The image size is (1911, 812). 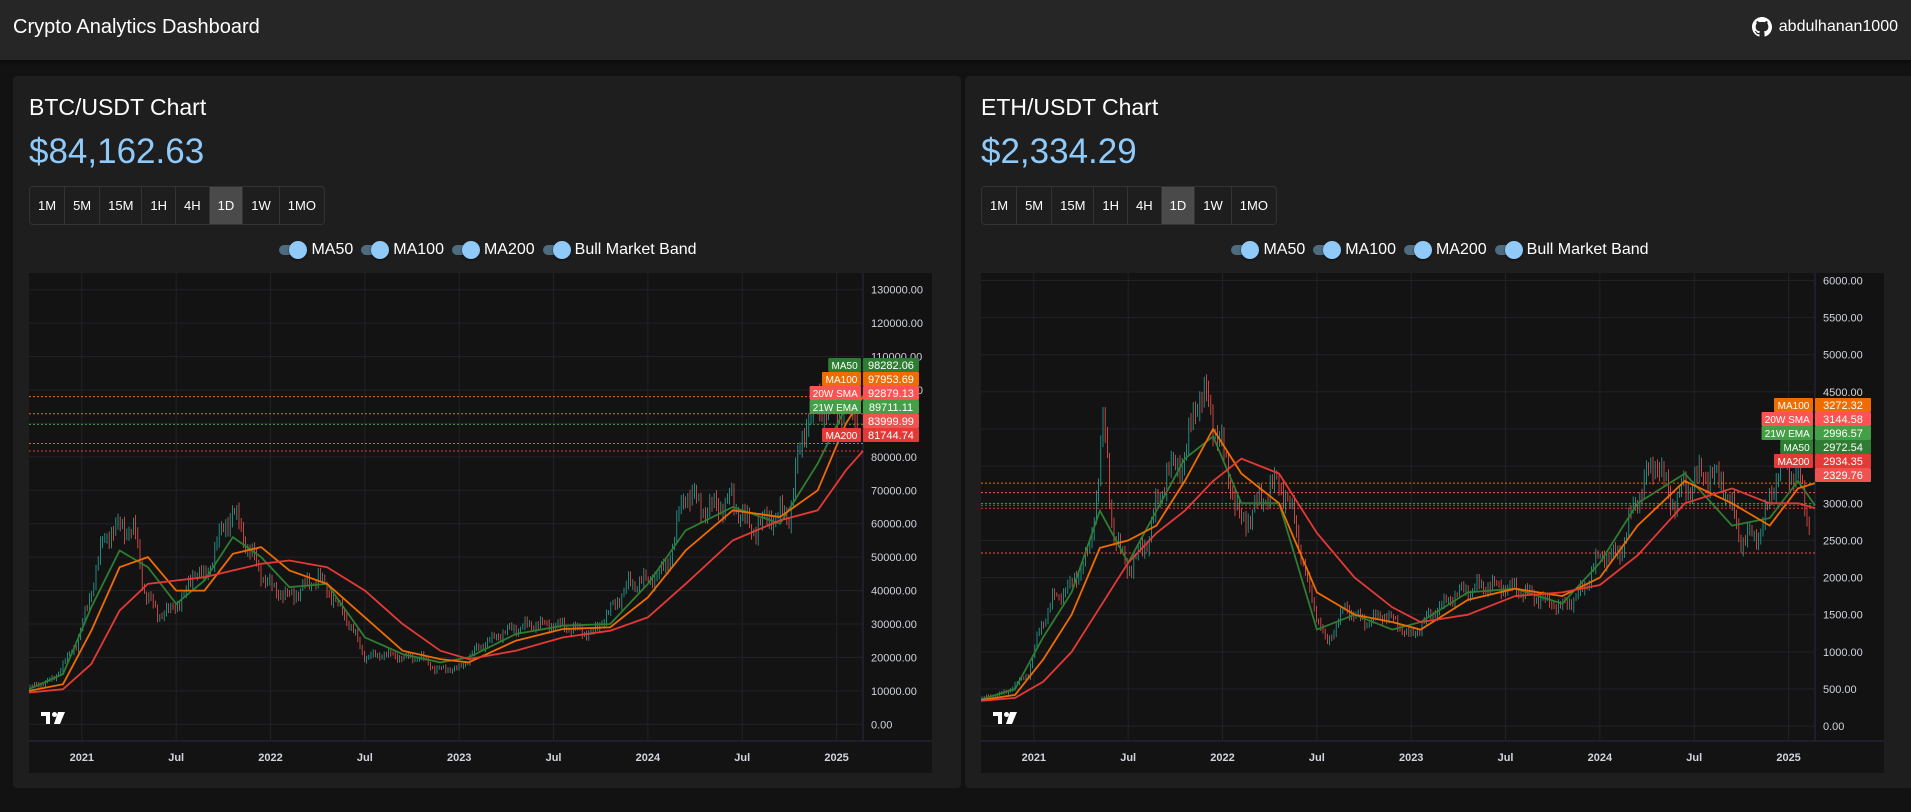 What do you see at coordinates (1788, 758) in the screenshot?
I see `x-tick-label: 2025` at bounding box center [1788, 758].